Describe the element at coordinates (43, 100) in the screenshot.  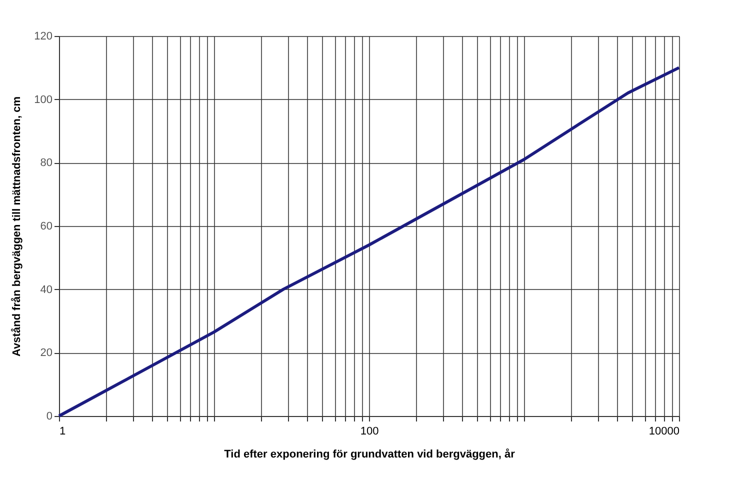
I see `y-tick-label: 100` at that location.